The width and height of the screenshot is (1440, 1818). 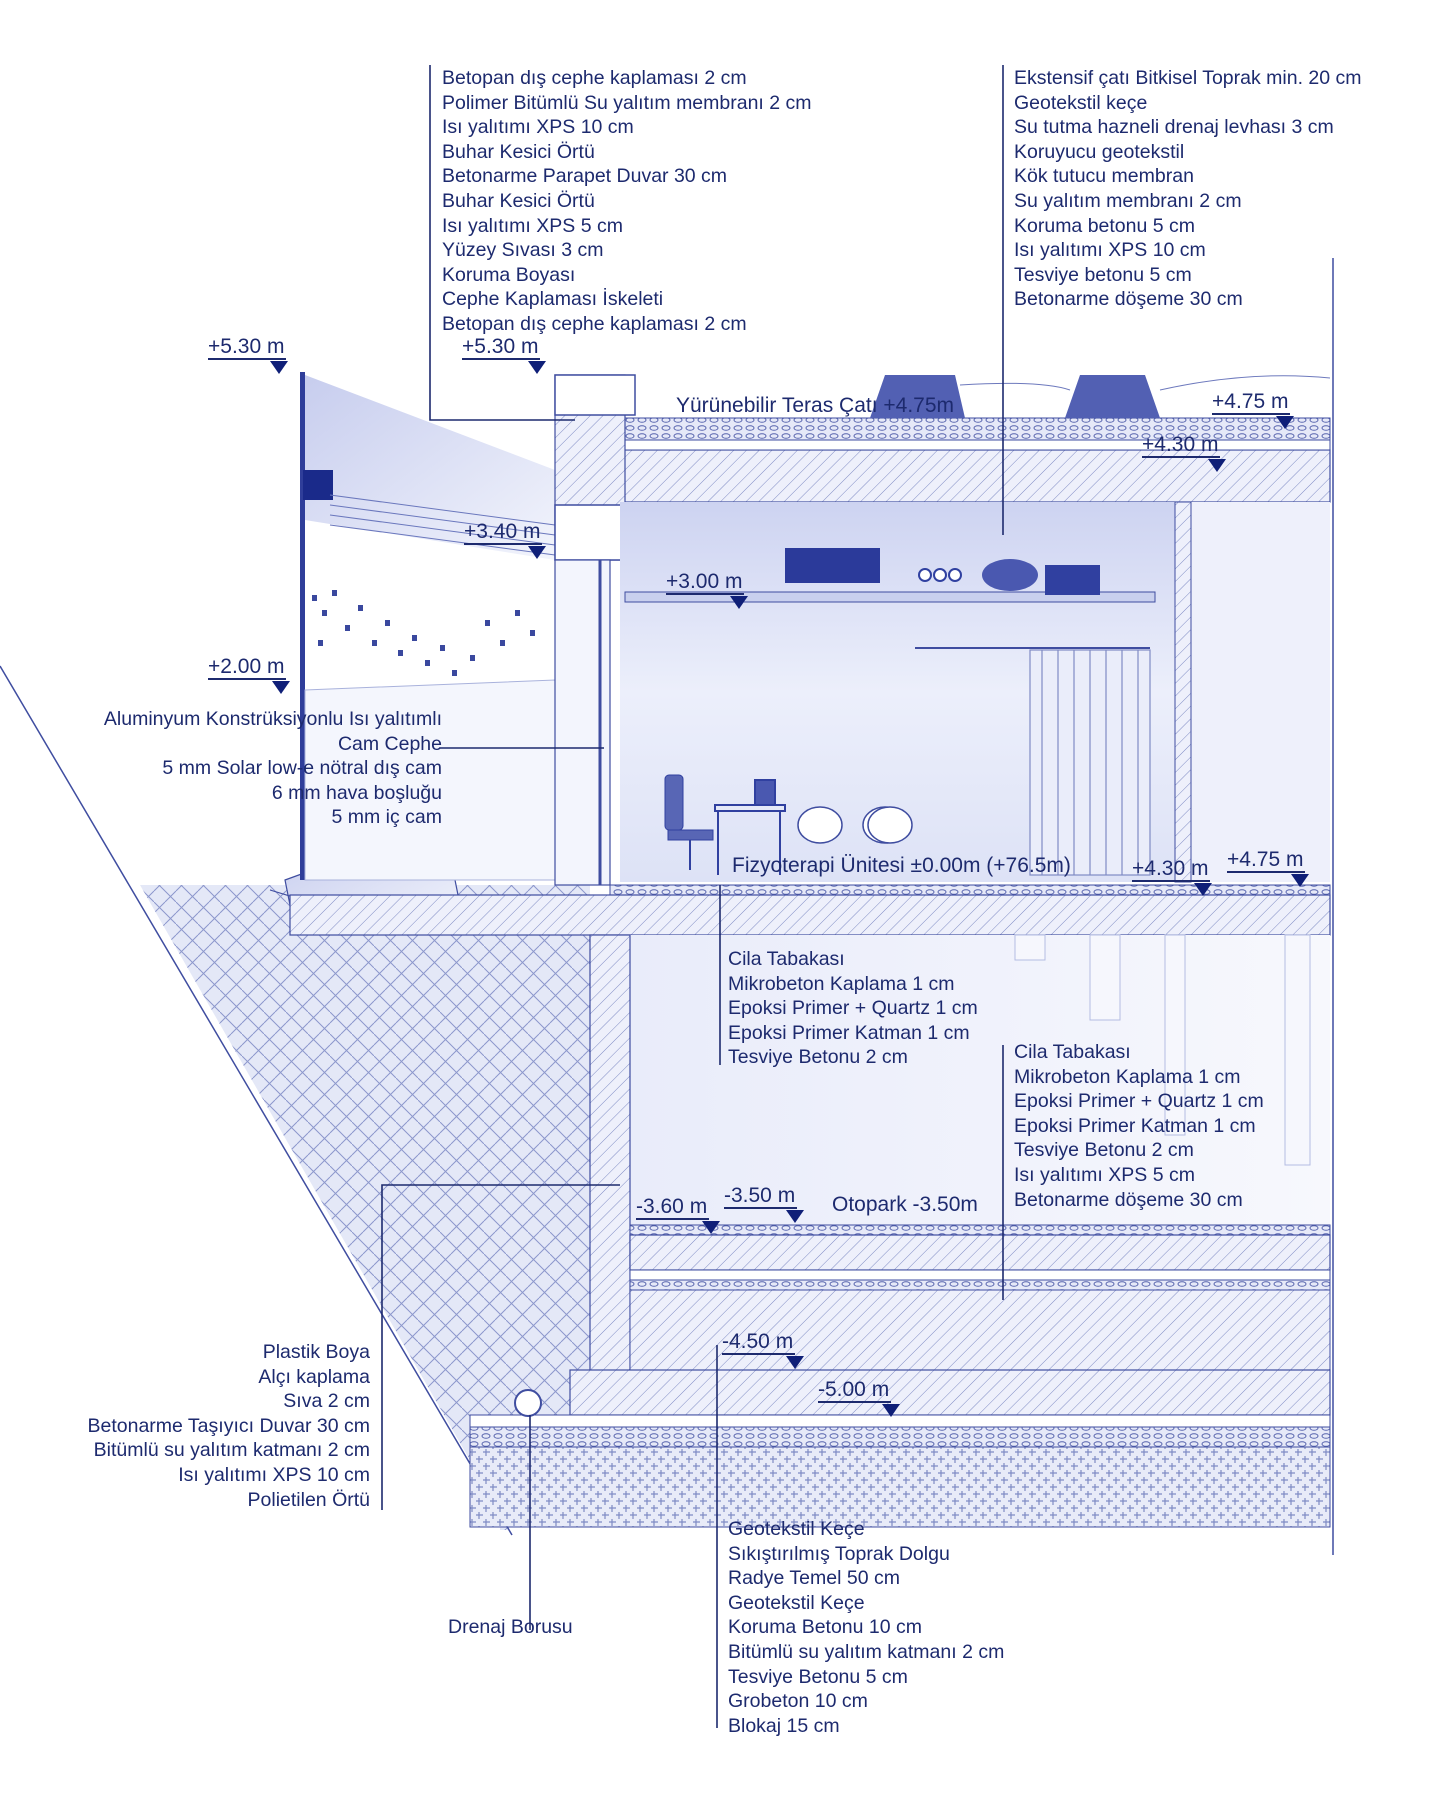 I want to click on wall-layer: Sıva 2 cm, so click(x=326, y=1401).